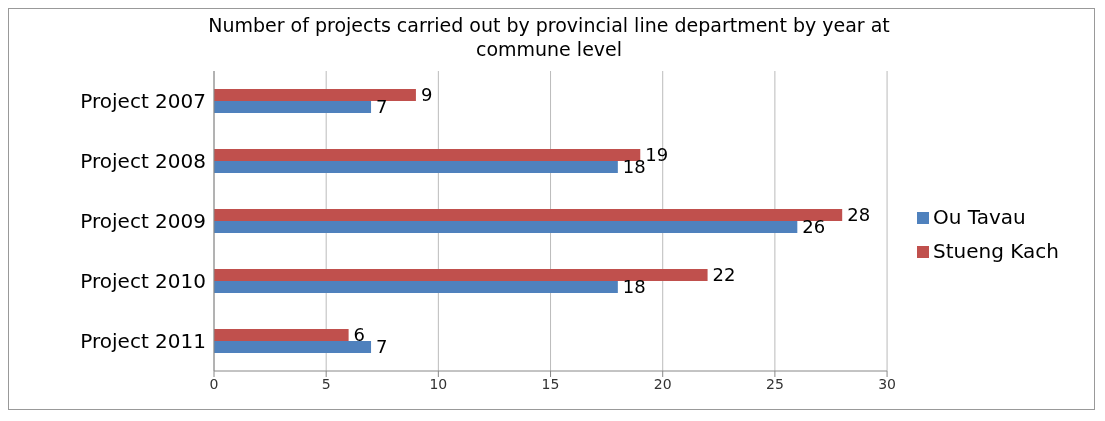 This screenshot has width=1105, height=421. I want to click on y-tick-label: Project 2010, so click(143, 281).